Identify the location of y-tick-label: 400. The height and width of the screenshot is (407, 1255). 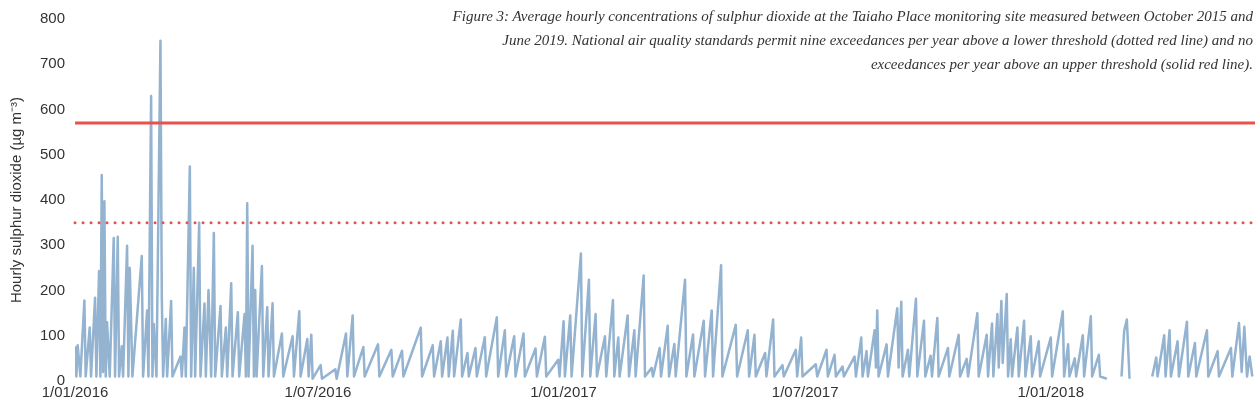
(53, 199).